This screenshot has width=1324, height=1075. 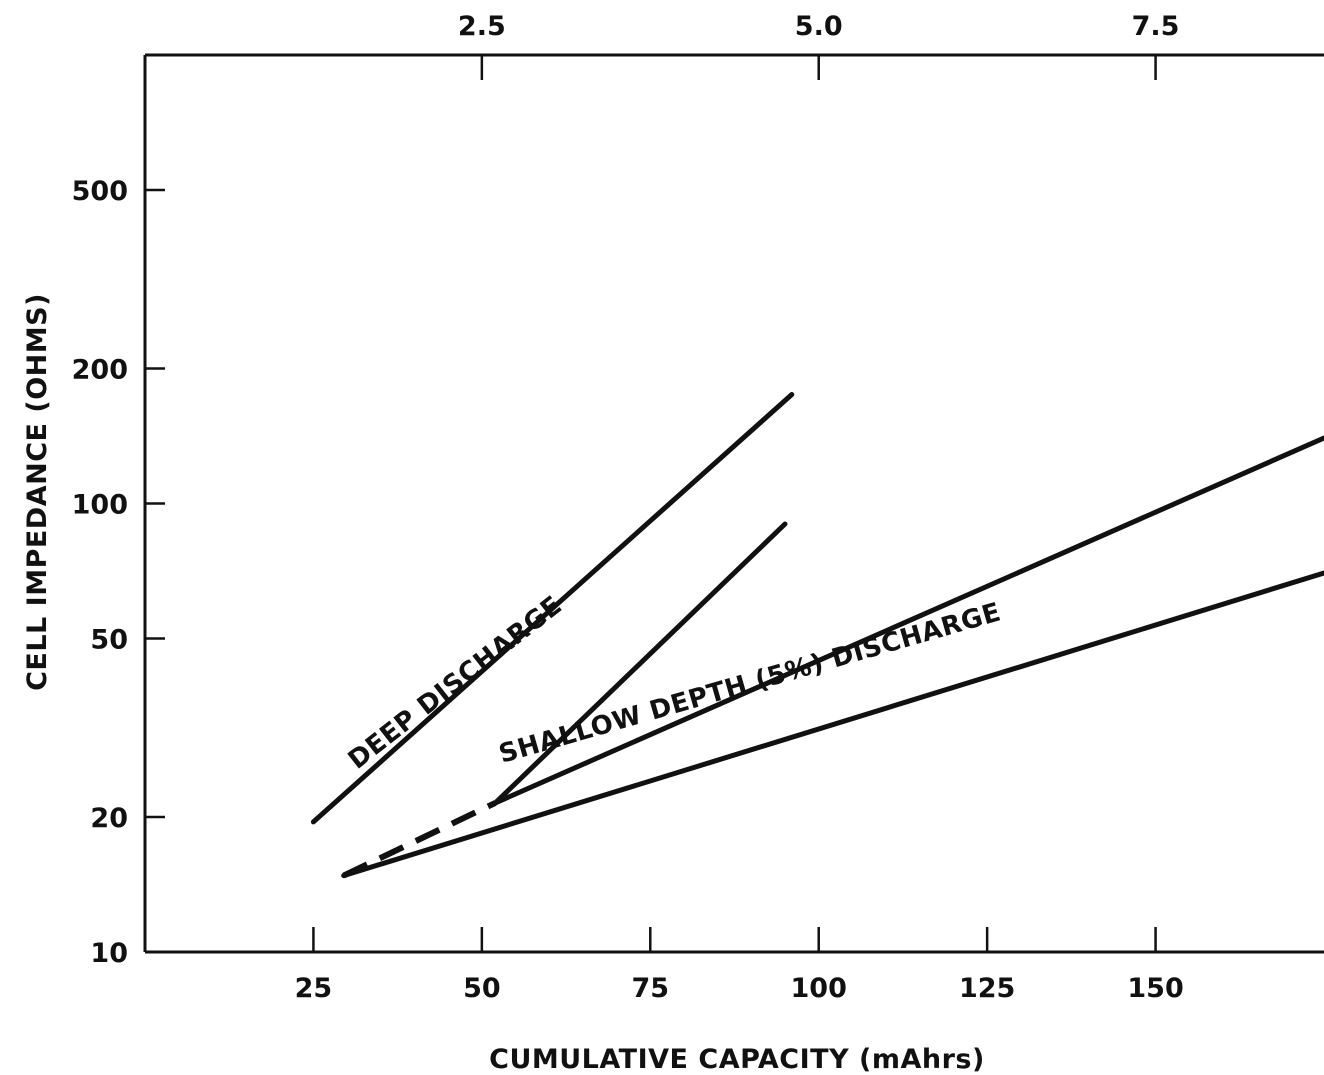 I want to click on y-tick-label: 50, so click(x=109, y=640).